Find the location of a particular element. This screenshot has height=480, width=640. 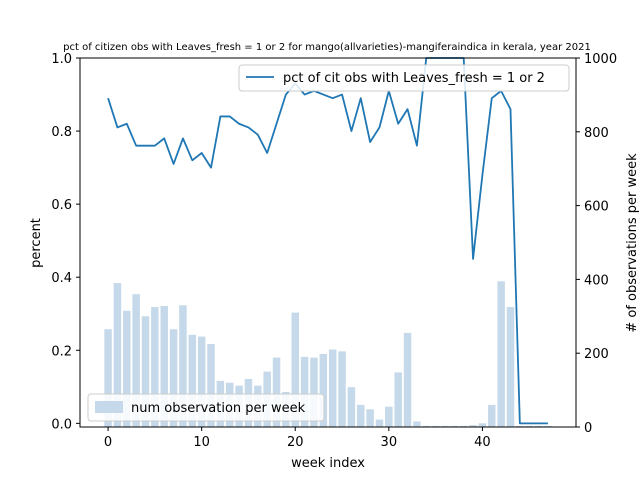

y-left-tick-label: 0.6 is located at coordinates (61, 205).